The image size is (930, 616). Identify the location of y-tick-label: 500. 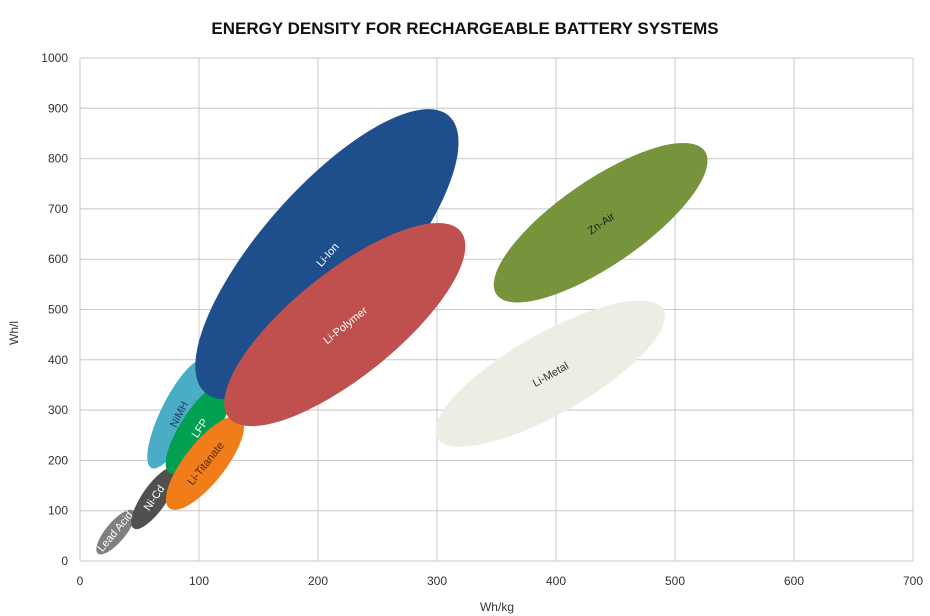
(58, 310).